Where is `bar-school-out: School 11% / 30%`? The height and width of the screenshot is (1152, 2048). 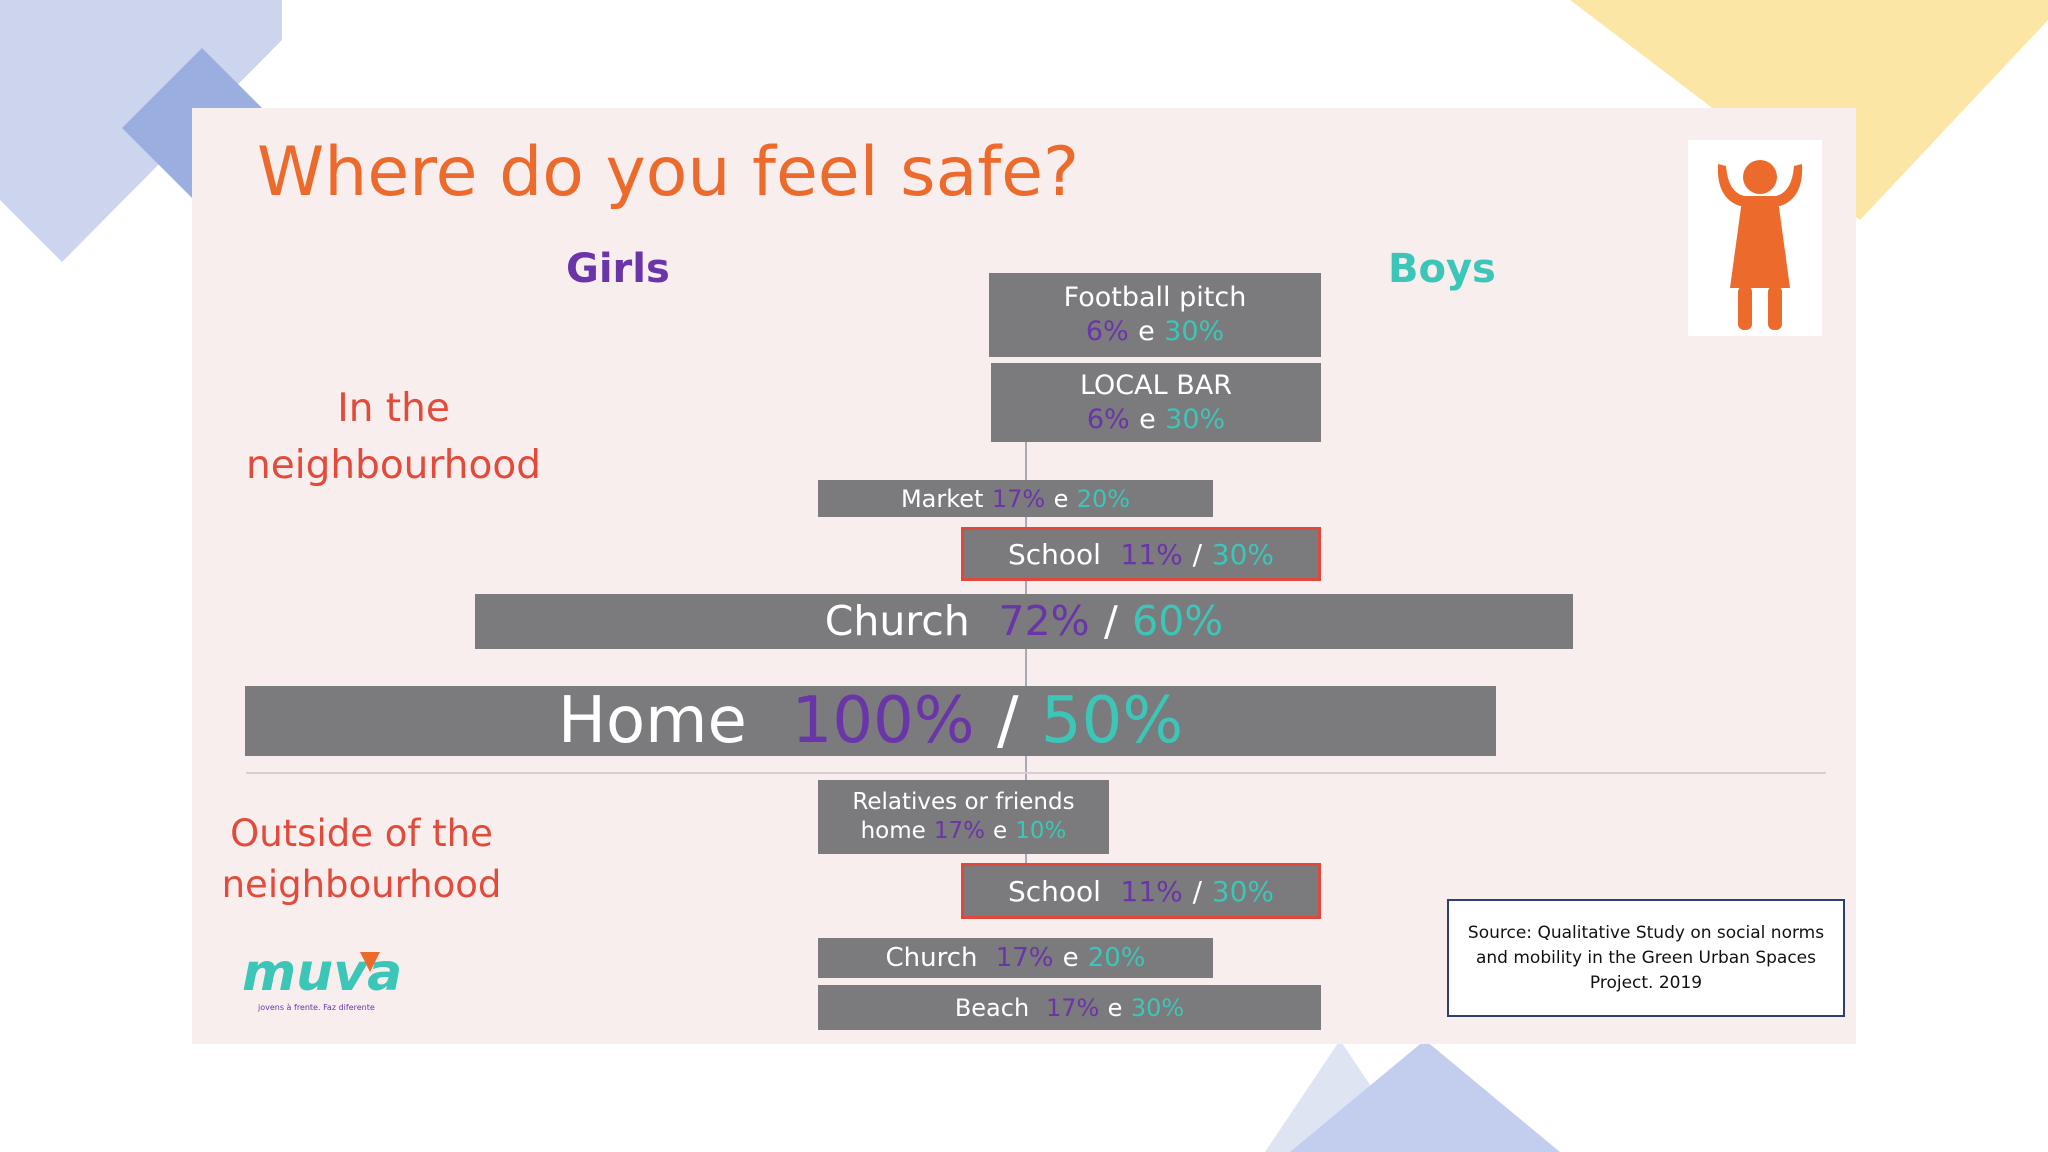 bar-school-out: School 11% / 30% is located at coordinates (1141, 891).